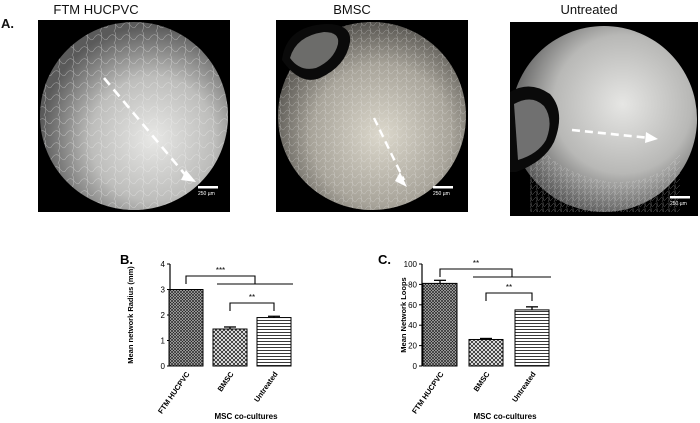 Image resolution: width=700 pixels, height=423 pixels. I want to click on panel-label: B., so click(126, 259).